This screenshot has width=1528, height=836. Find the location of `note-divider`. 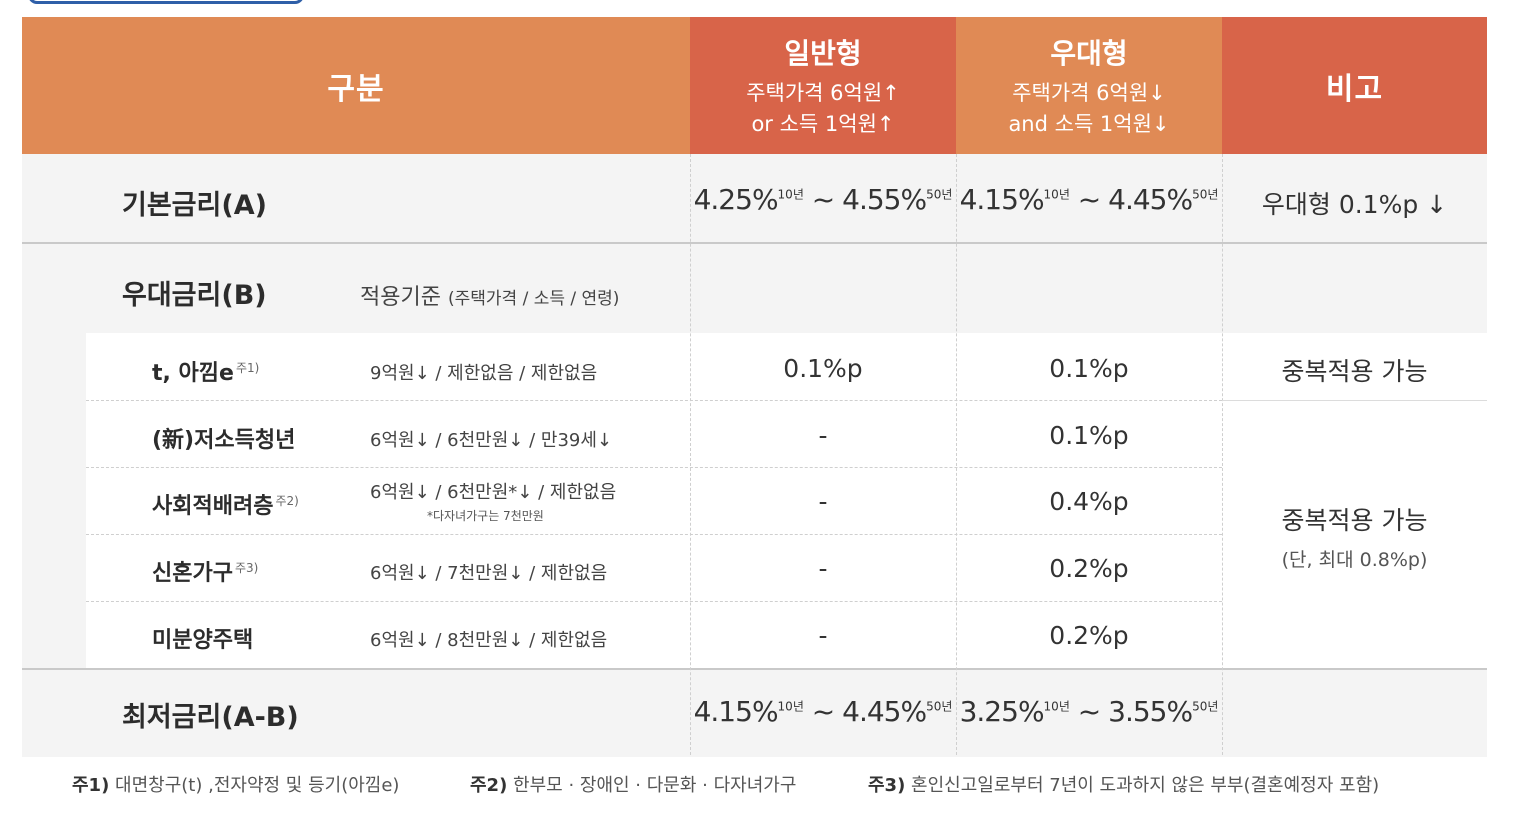

note-divider is located at coordinates (1354, 400).